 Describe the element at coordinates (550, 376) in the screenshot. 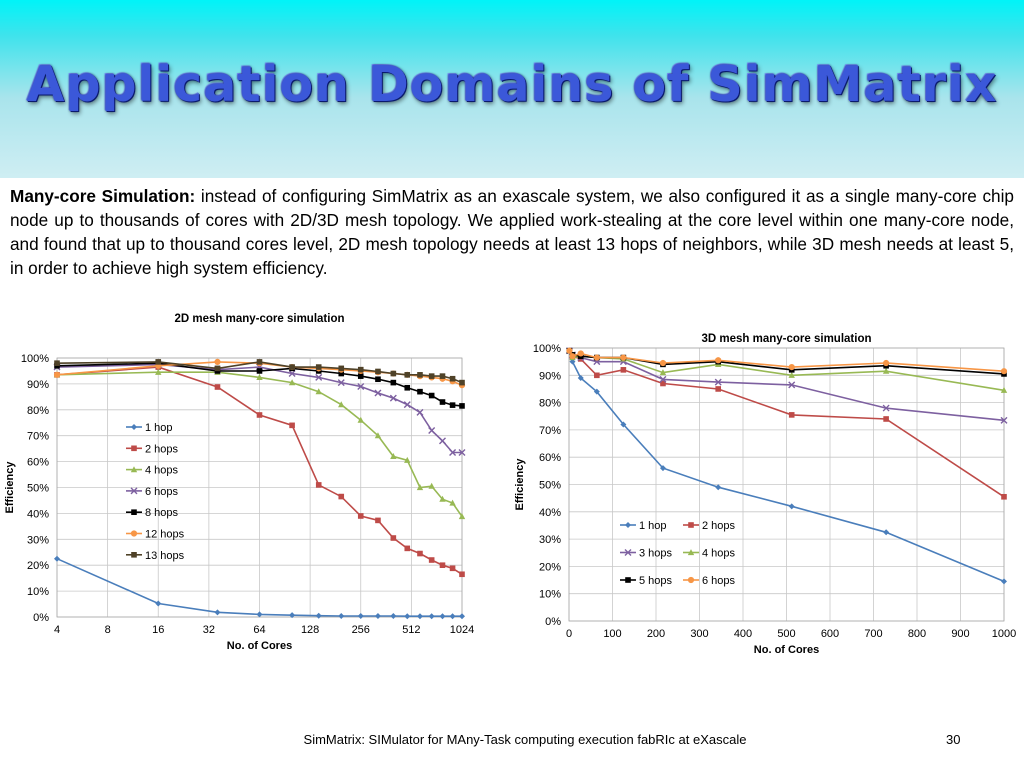

I see `chart-3d-ytick-label: 90%` at that location.